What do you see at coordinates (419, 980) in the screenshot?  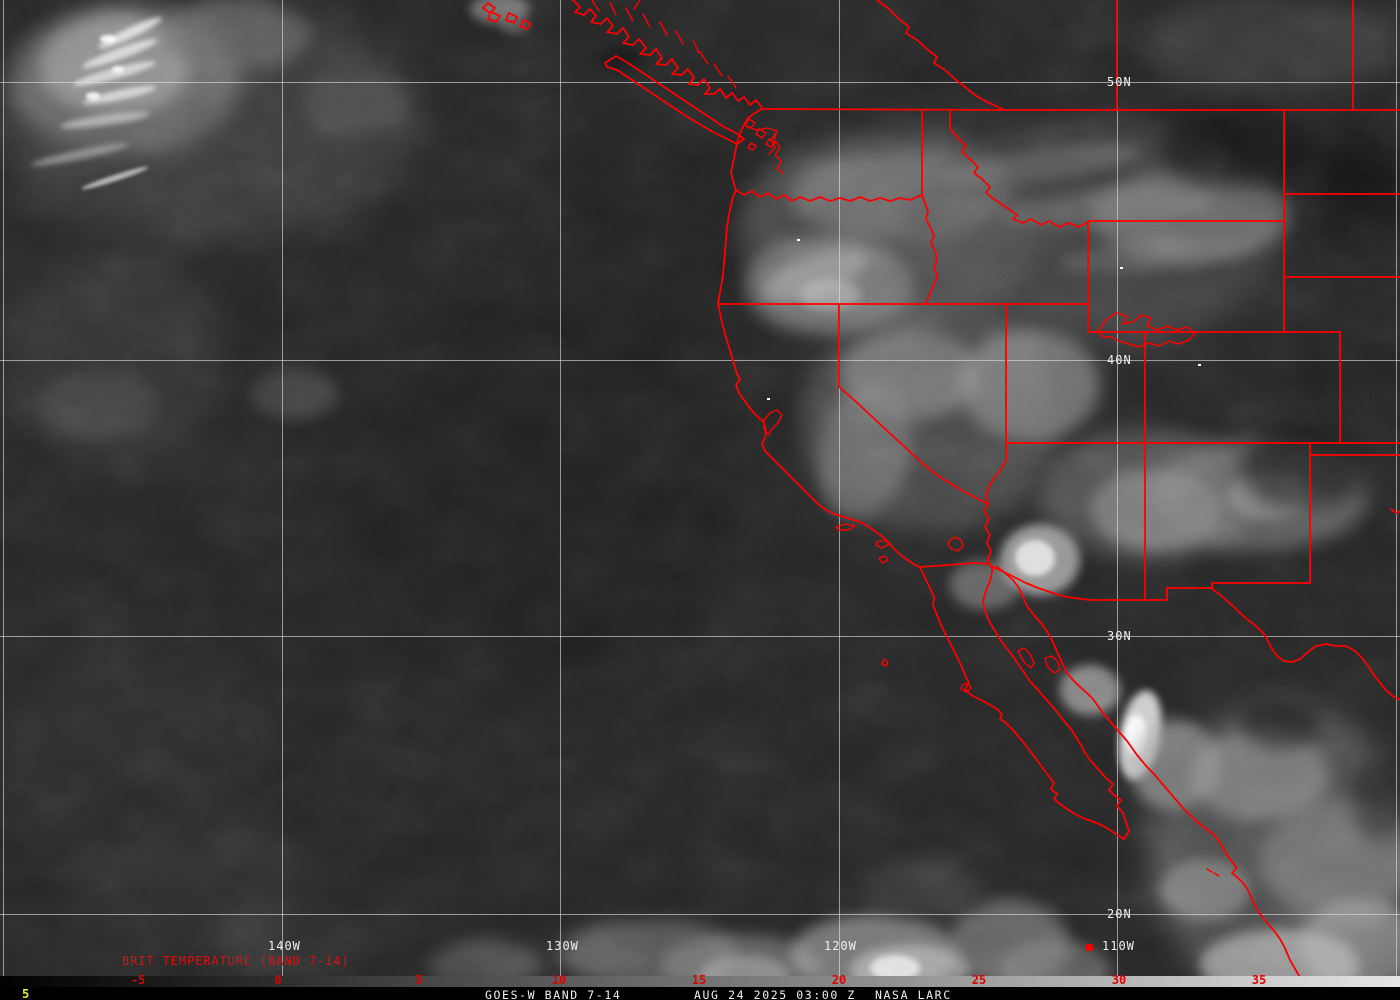 I see `scale-tick: 5` at bounding box center [419, 980].